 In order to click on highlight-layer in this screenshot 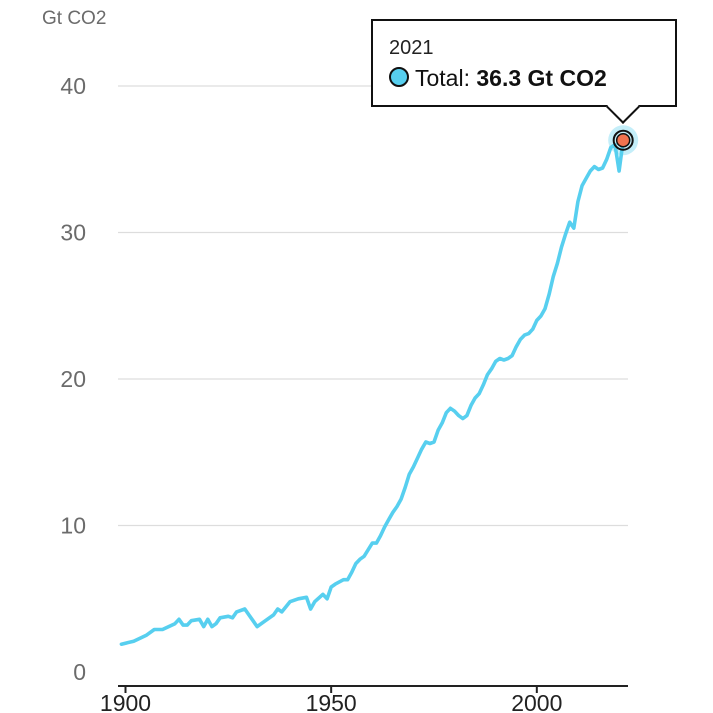, I will do `click(623, 140)`.